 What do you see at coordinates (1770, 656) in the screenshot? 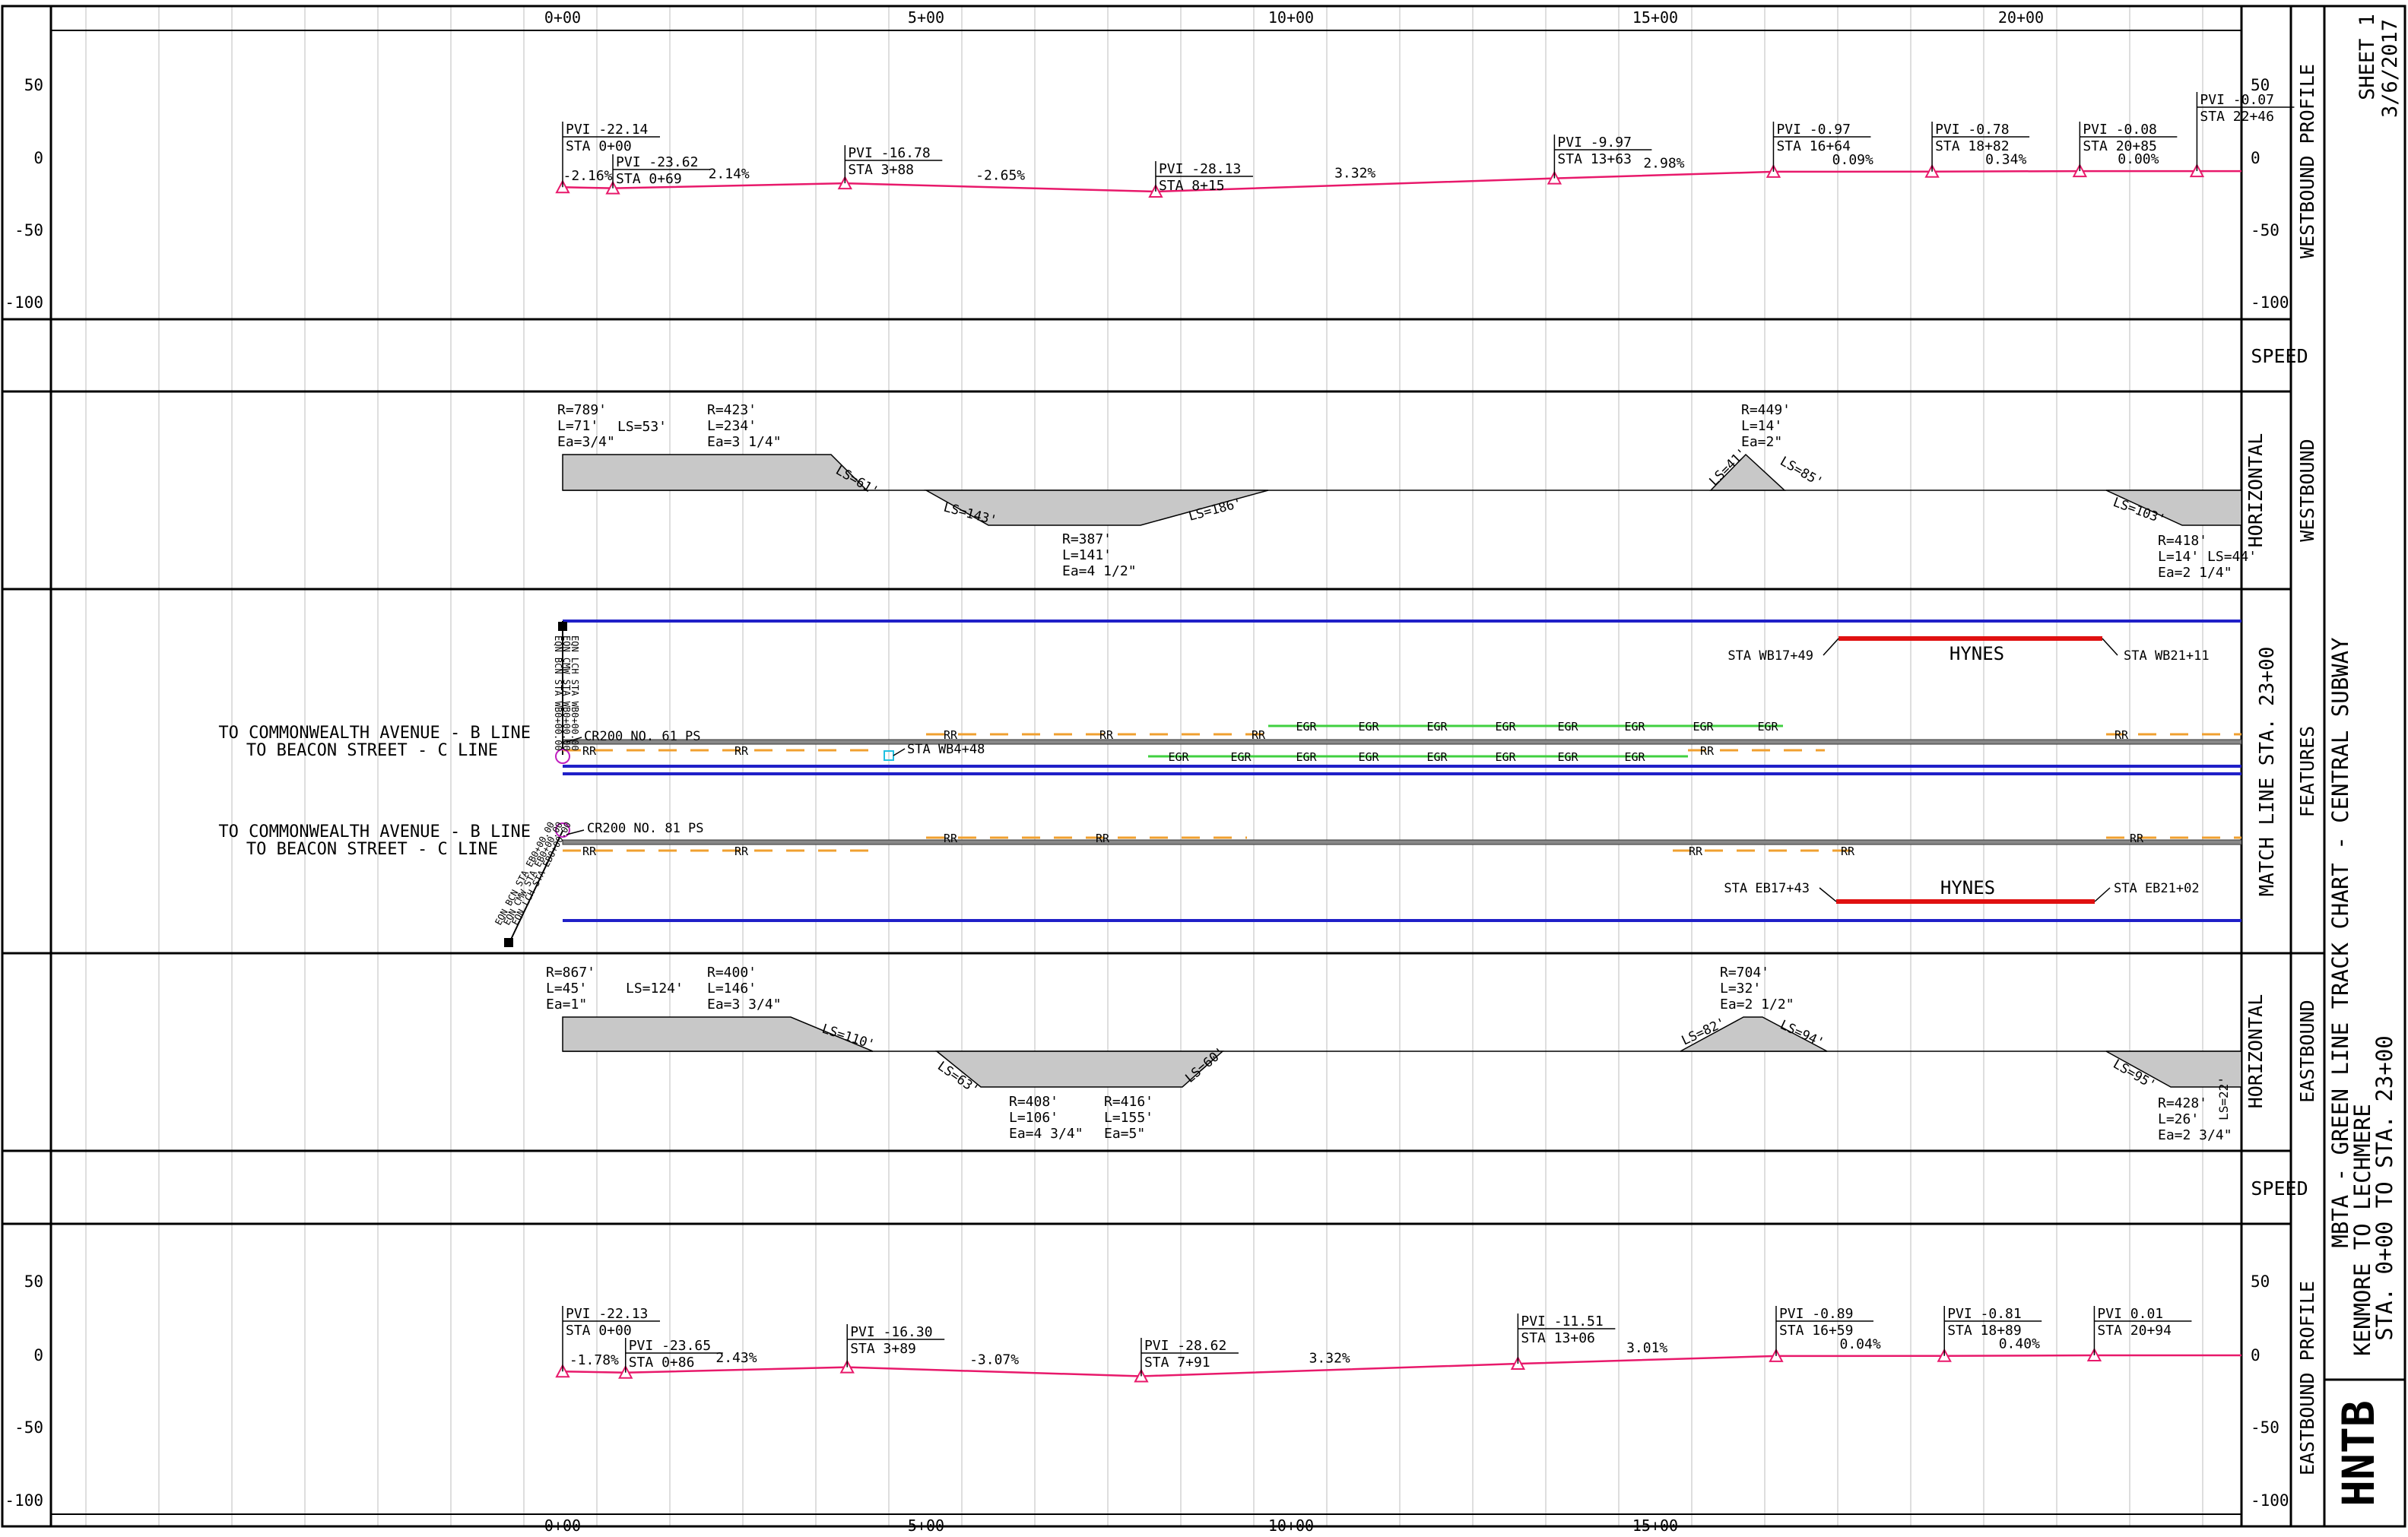
I see `station-start-label: STA WB17+49` at bounding box center [1770, 656].